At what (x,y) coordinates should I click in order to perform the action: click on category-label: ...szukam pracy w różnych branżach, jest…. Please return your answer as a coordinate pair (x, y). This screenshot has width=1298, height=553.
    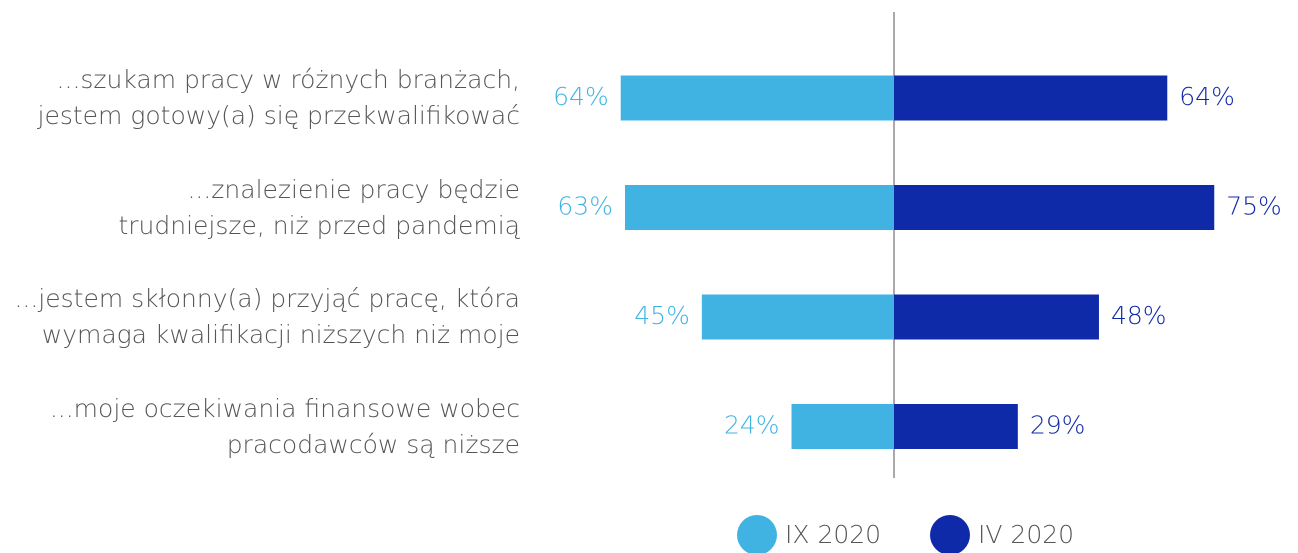
    Looking at the image, I should click on (278, 97).